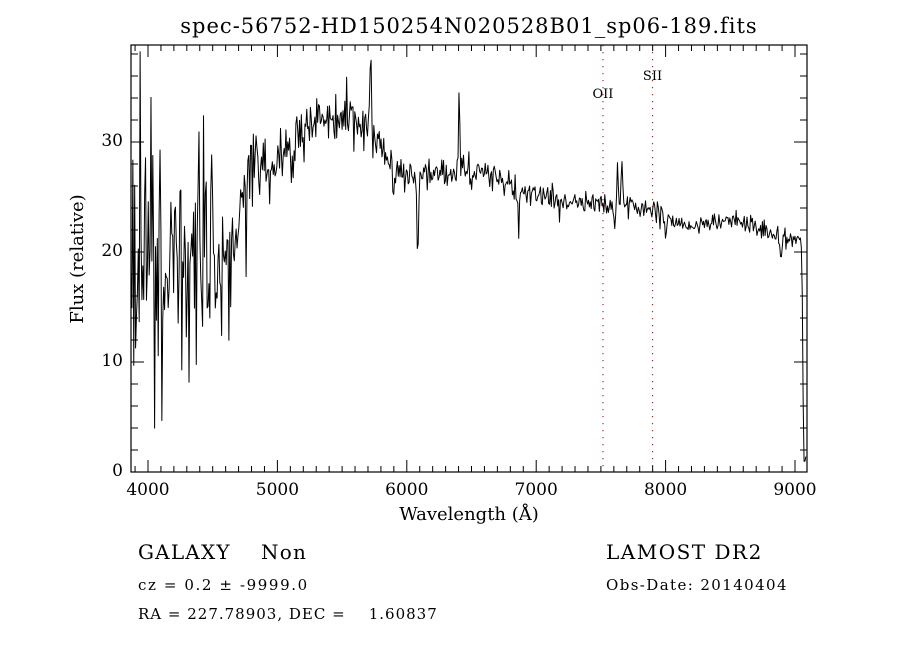 This screenshot has width=900, height=650. I want to click on x-tick-label-4000: 4000, so click(148, 490).